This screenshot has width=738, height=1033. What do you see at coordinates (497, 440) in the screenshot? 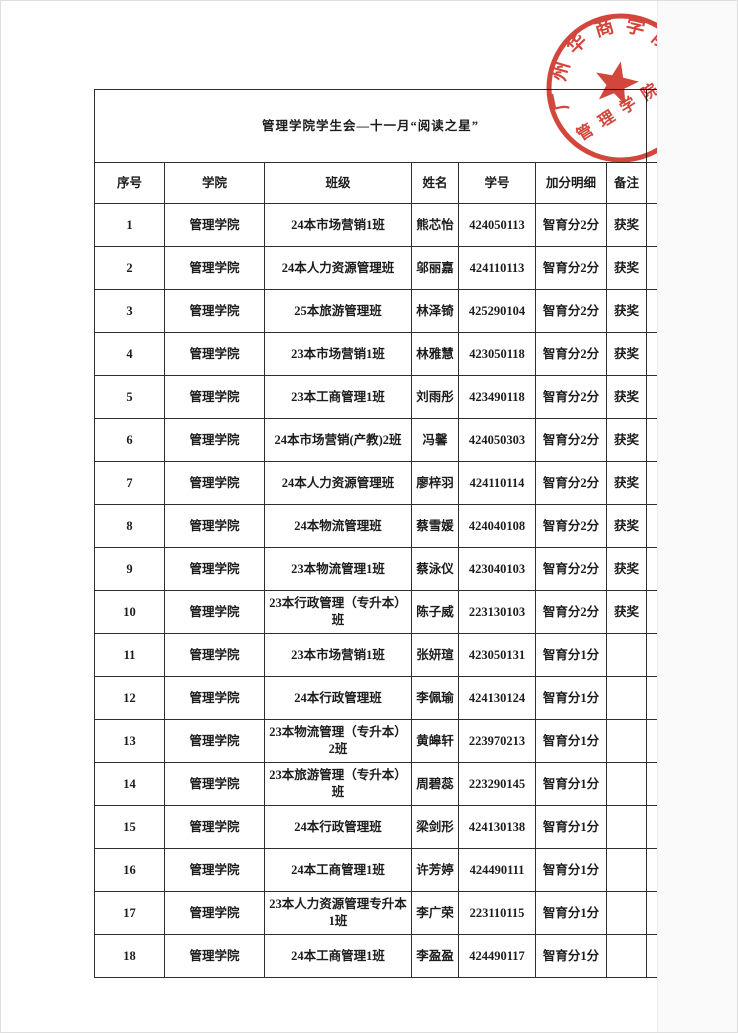
I see `student-id-cell: 424050303` at bounding box center [497, 440].